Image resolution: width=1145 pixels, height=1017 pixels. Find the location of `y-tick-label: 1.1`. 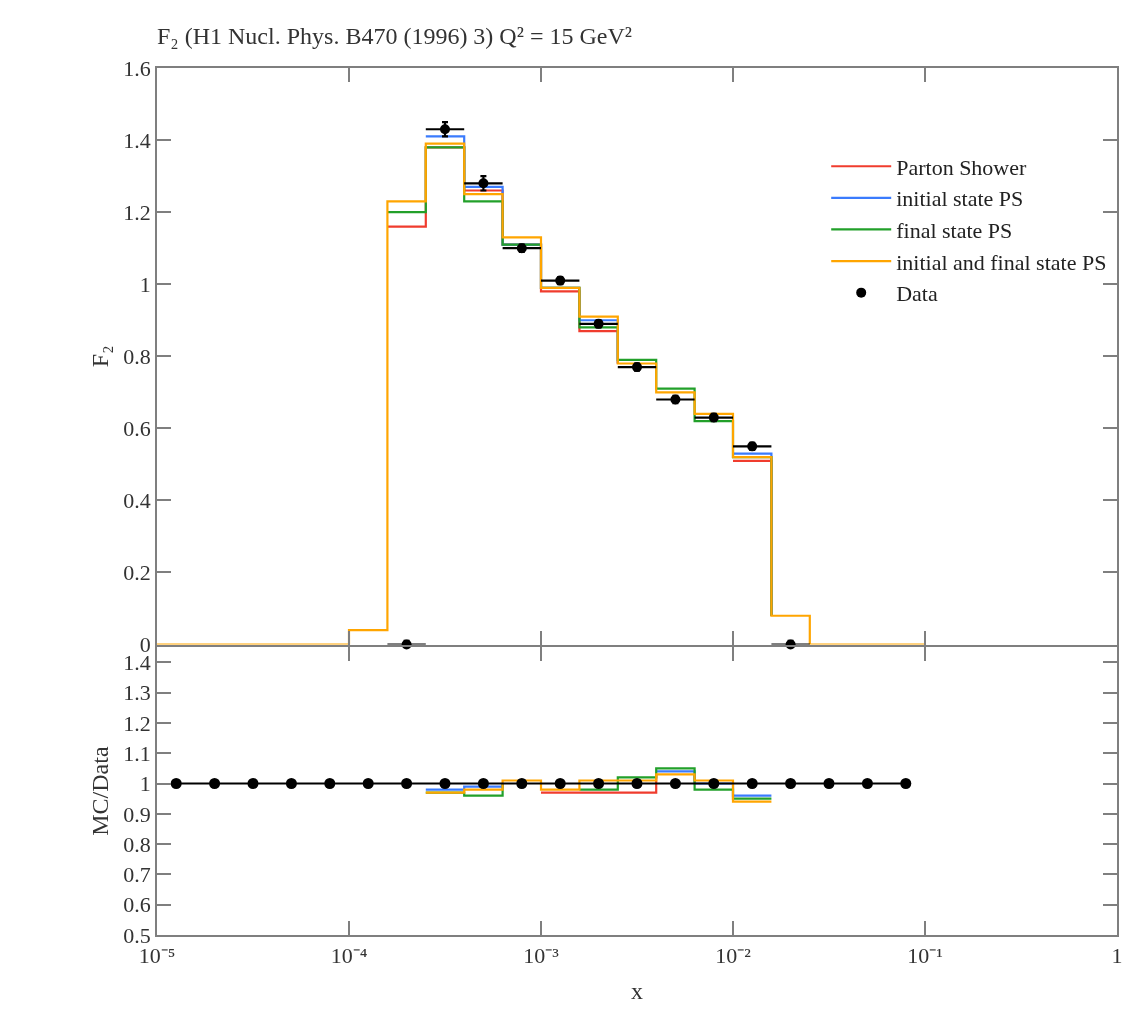

y-tick-label: 1.1 is located at coordinates (137, 753).